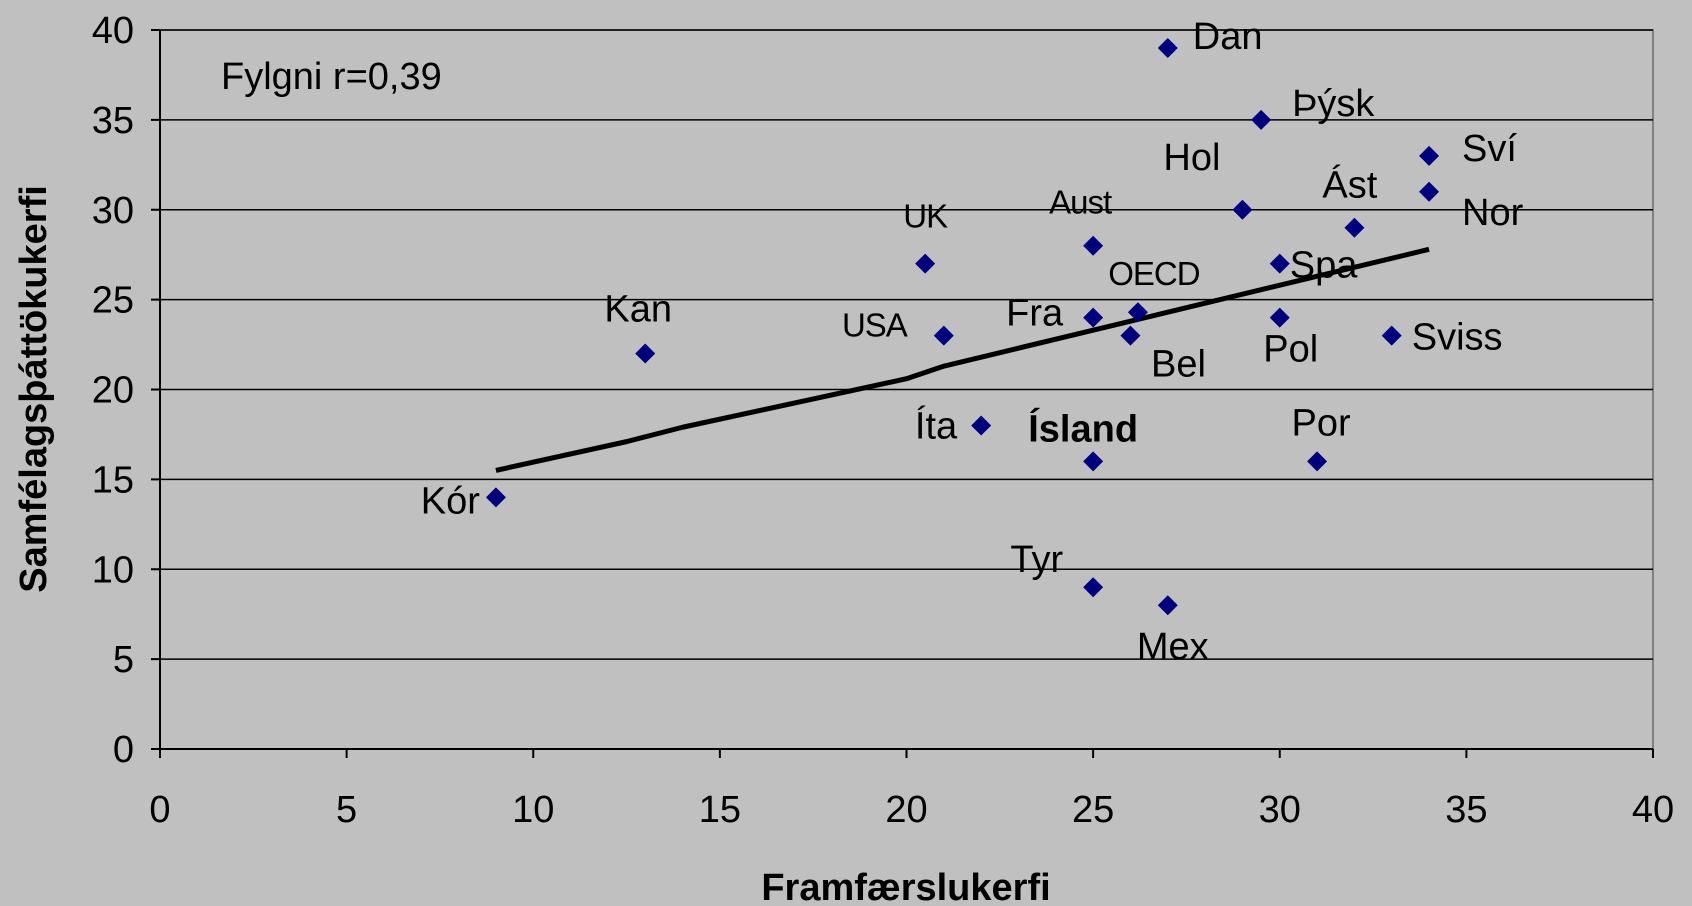 The image size is (1692, 906). What do you see at coordinates (1191, 158) in the screenshot?
I see `point-label: Hol` at bounding box center [1191, 158].